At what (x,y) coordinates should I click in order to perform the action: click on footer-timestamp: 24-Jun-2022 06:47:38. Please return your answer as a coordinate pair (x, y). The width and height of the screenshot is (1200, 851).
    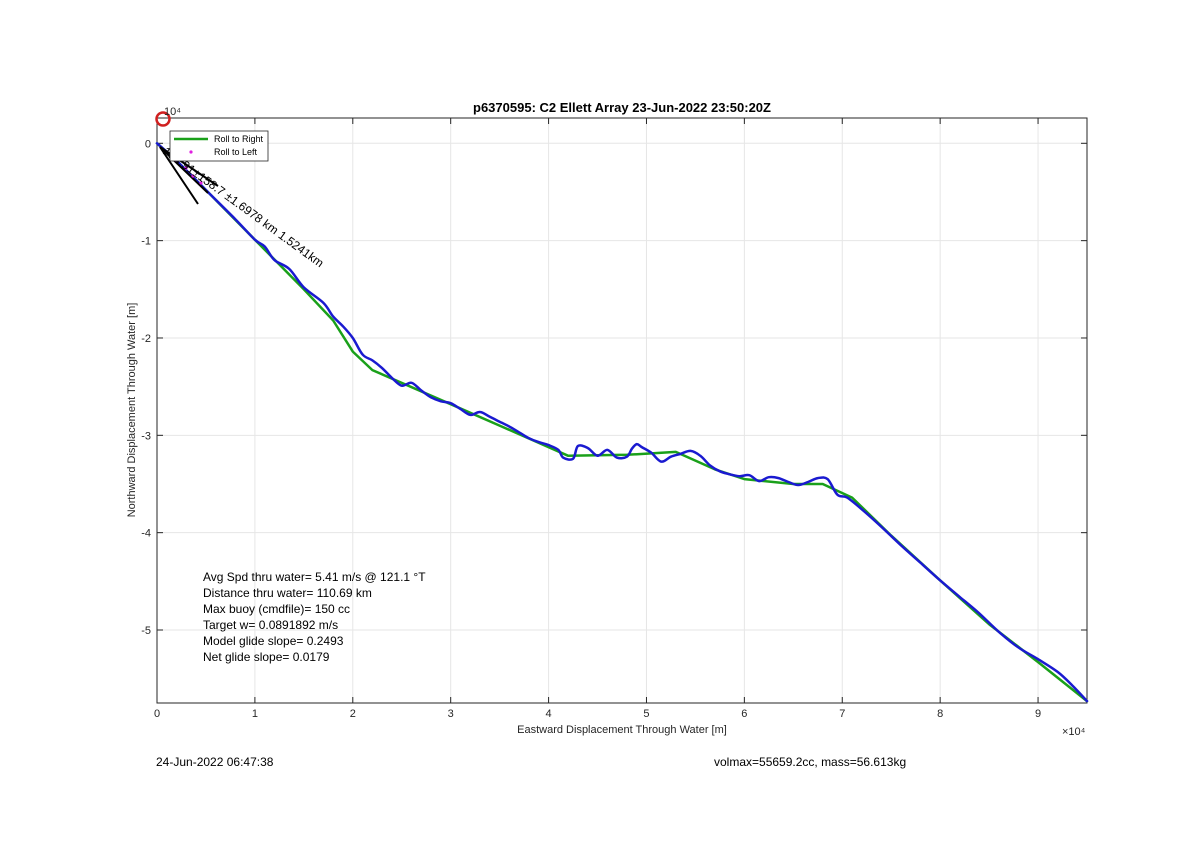
    Looking at the image, I should click on (215, 762).